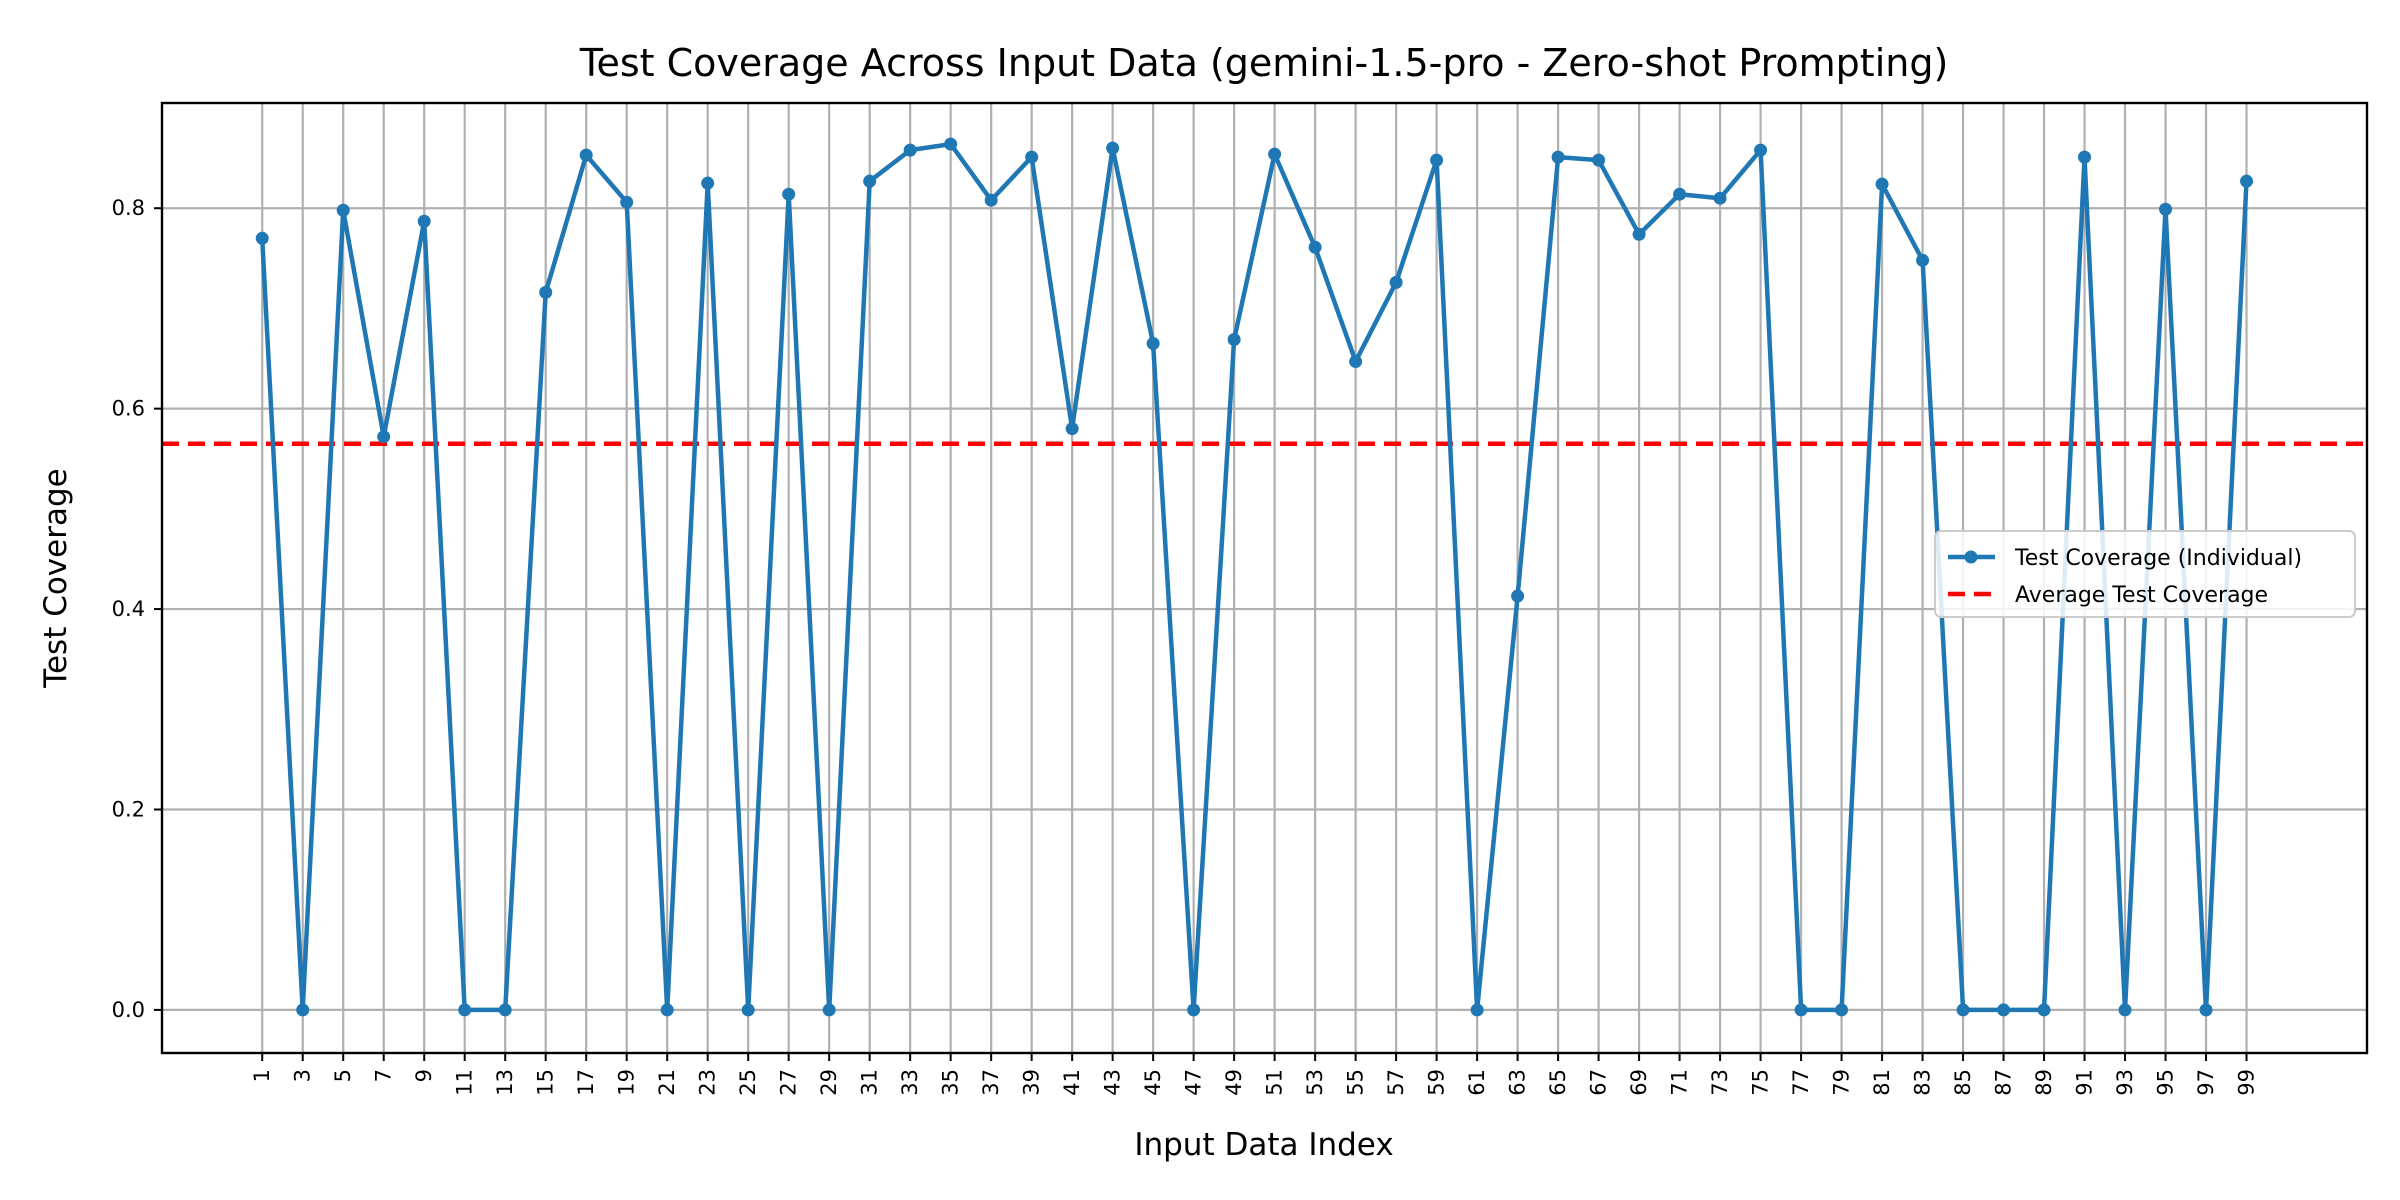 This screenshot has width=2400, height=1200. Describe the element at coordinates (1963, 1082) in the screenshot. I see `x-tick-label: 85` at that location.